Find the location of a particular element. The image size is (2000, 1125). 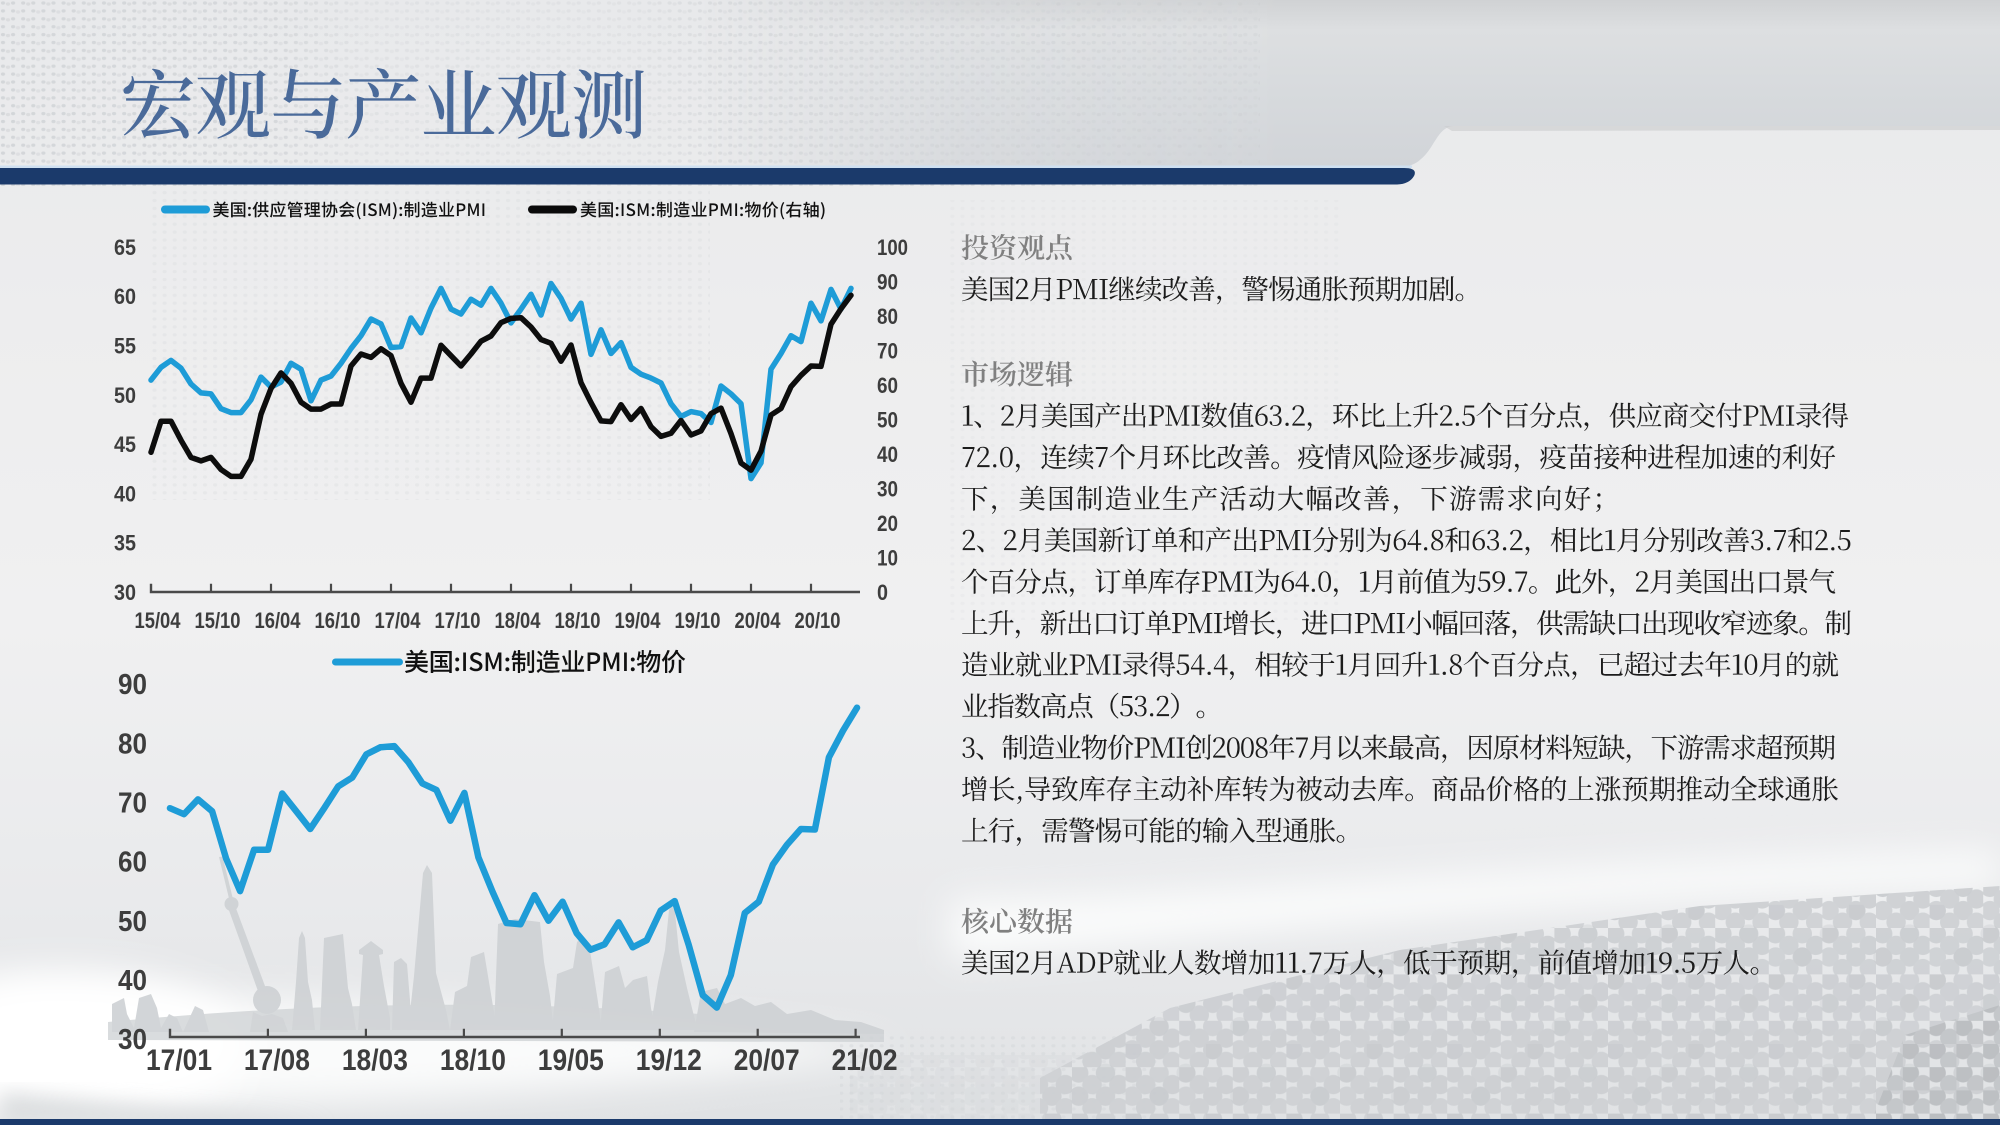

svg-text: 17/08 is located at coordinates (277, 1060).